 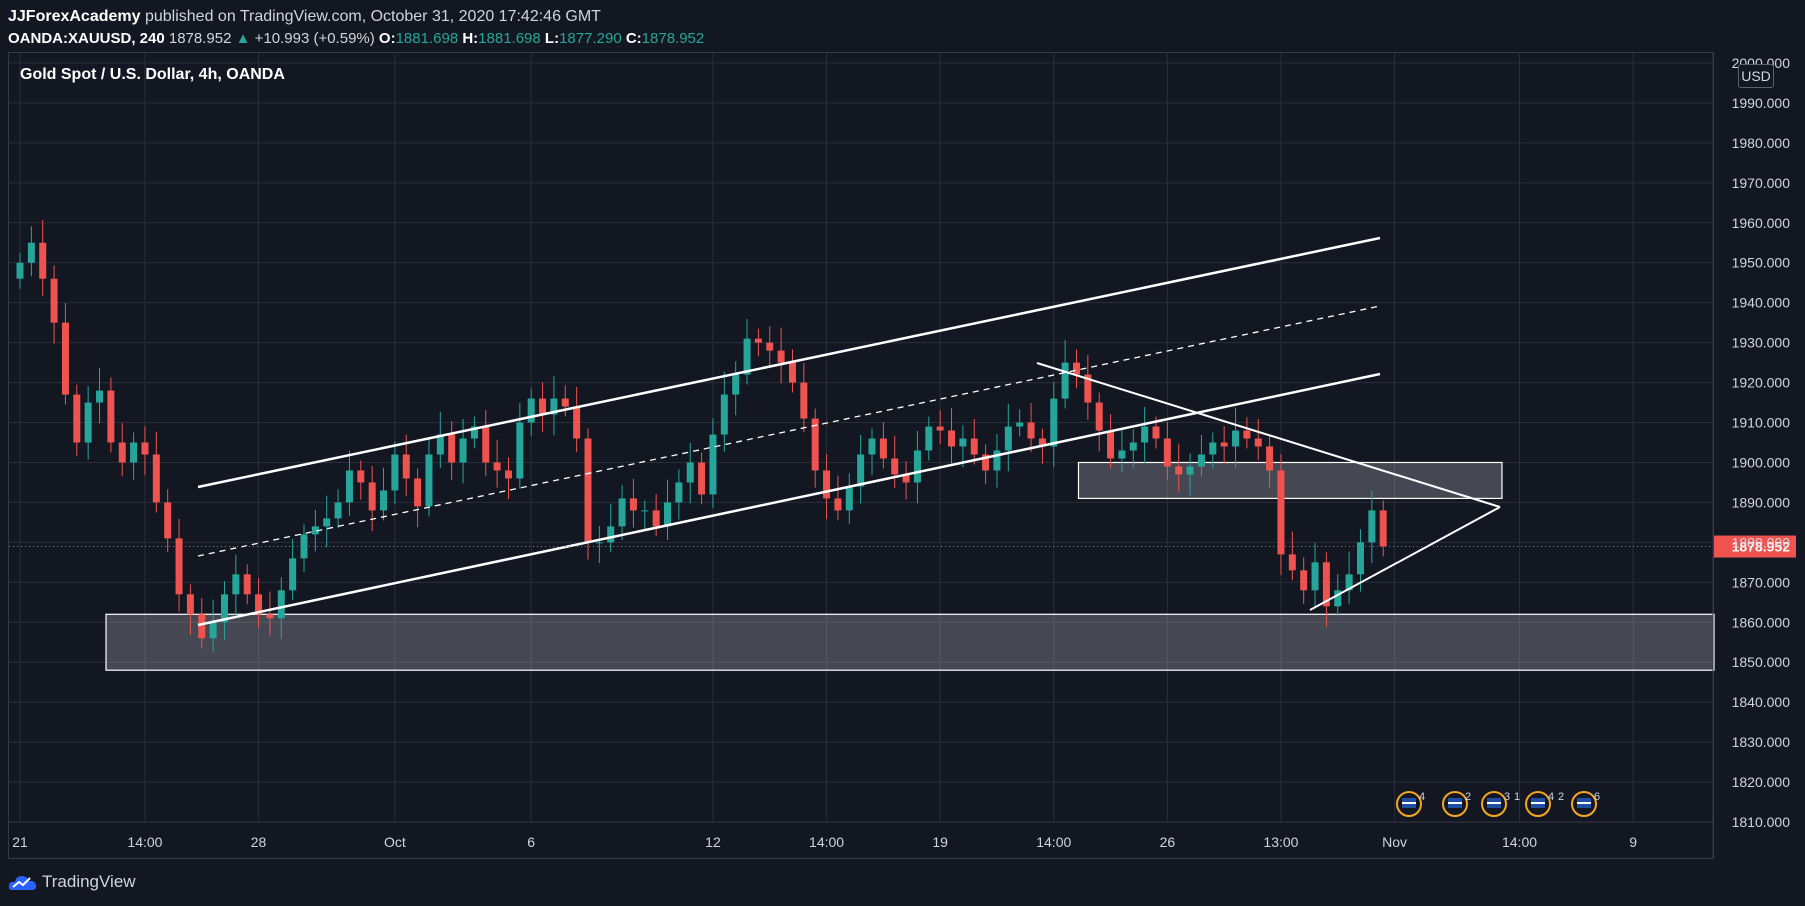 I want to click on price-tick-label: 1880.000, so click(x=1761, y=542).